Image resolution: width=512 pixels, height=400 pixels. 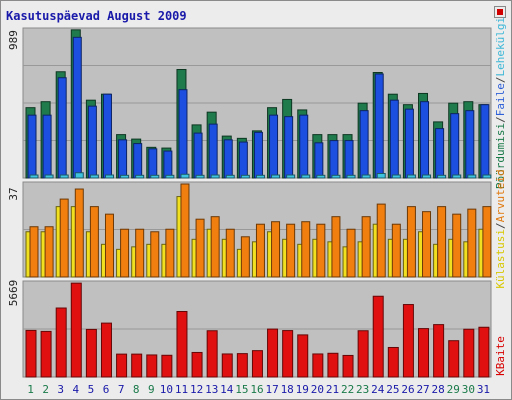 What do you see at coordinates (317, 389) in the screenshot?
I see `x-tick-label: 20` at bounding box center [317, 389].